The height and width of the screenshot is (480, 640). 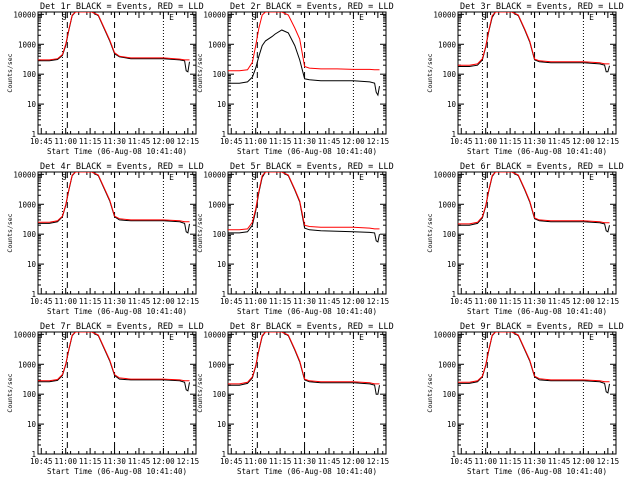 What do you see at coordinates (304, 63) in the screenshot?
I see `series-line-events` at bounding box center [304, 63].